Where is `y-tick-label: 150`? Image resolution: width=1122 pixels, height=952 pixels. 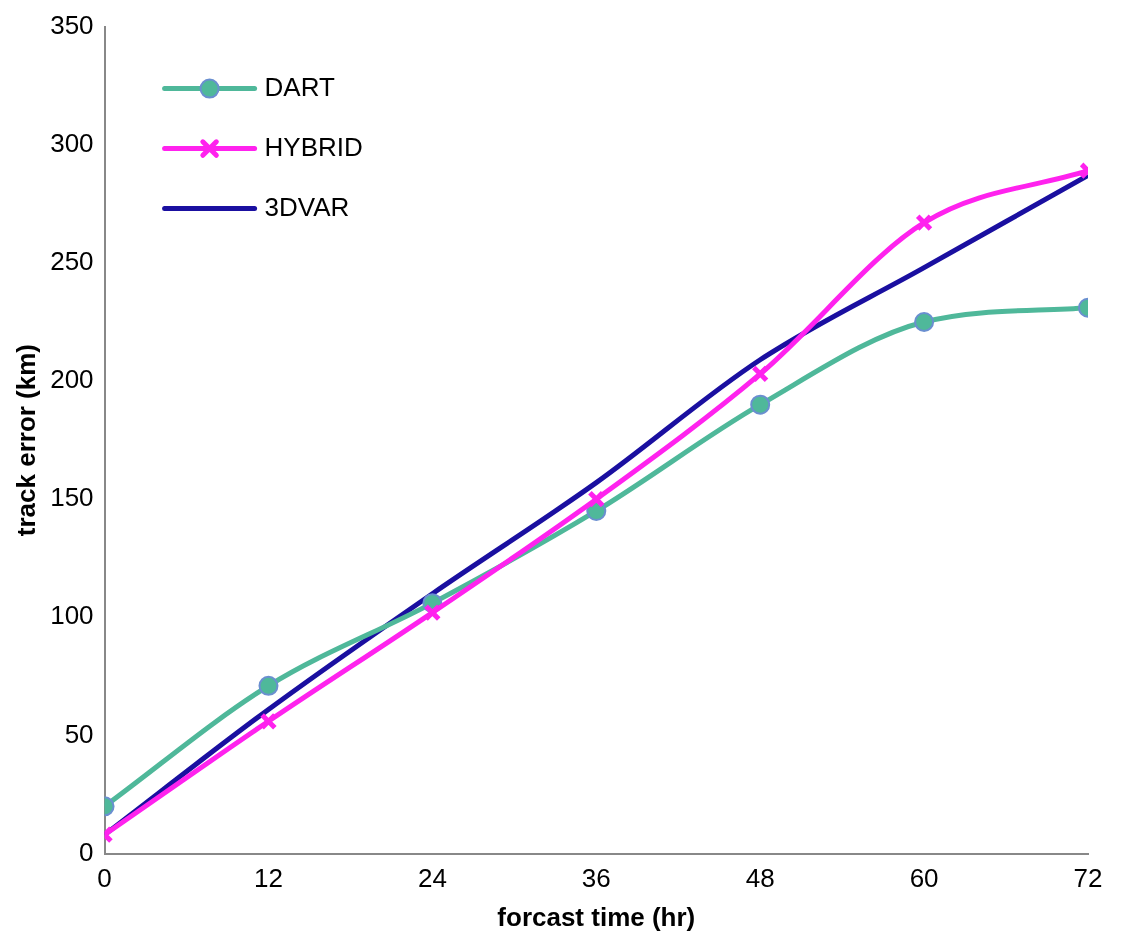 y-tick-label: 150 is located at coordinates (72, 497).